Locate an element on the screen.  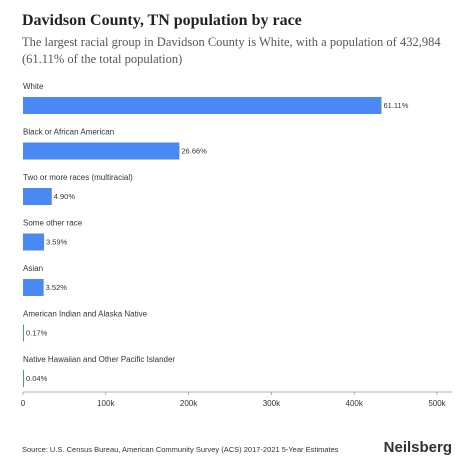
category-label: Some other race is located at coordinates (53, 223).